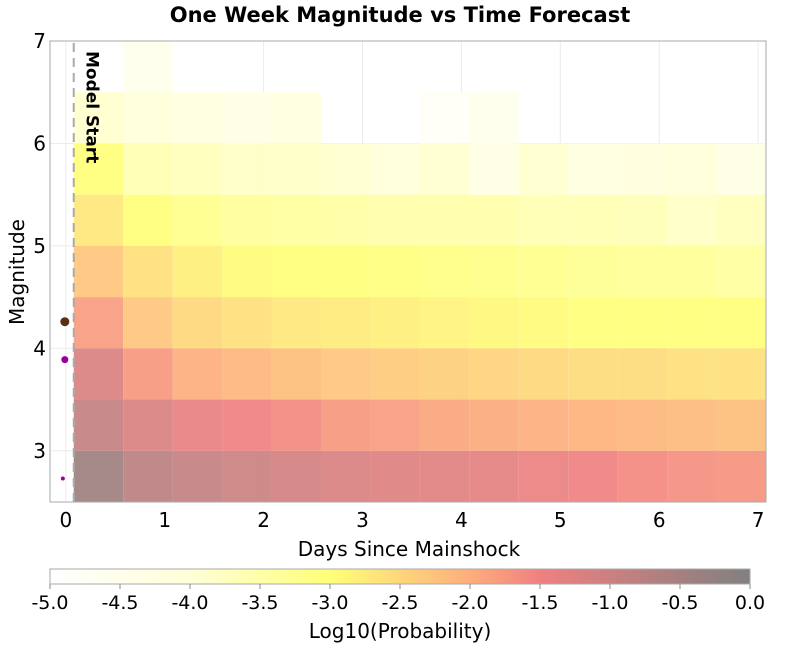 The image size is (800, 654). What do you see at coordinates (400, 631) in the screenshot?
I see `colorbar-label: Log10(Probability)` at bounding box center [400, 631].